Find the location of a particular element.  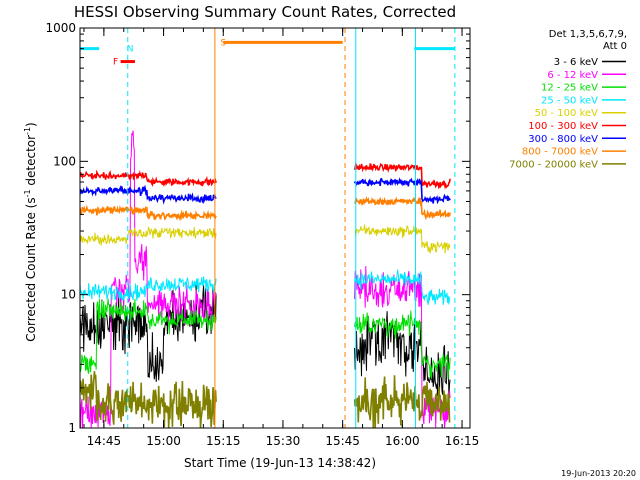

legend-header-2: Att 0 is located at coordinates (615, 46).